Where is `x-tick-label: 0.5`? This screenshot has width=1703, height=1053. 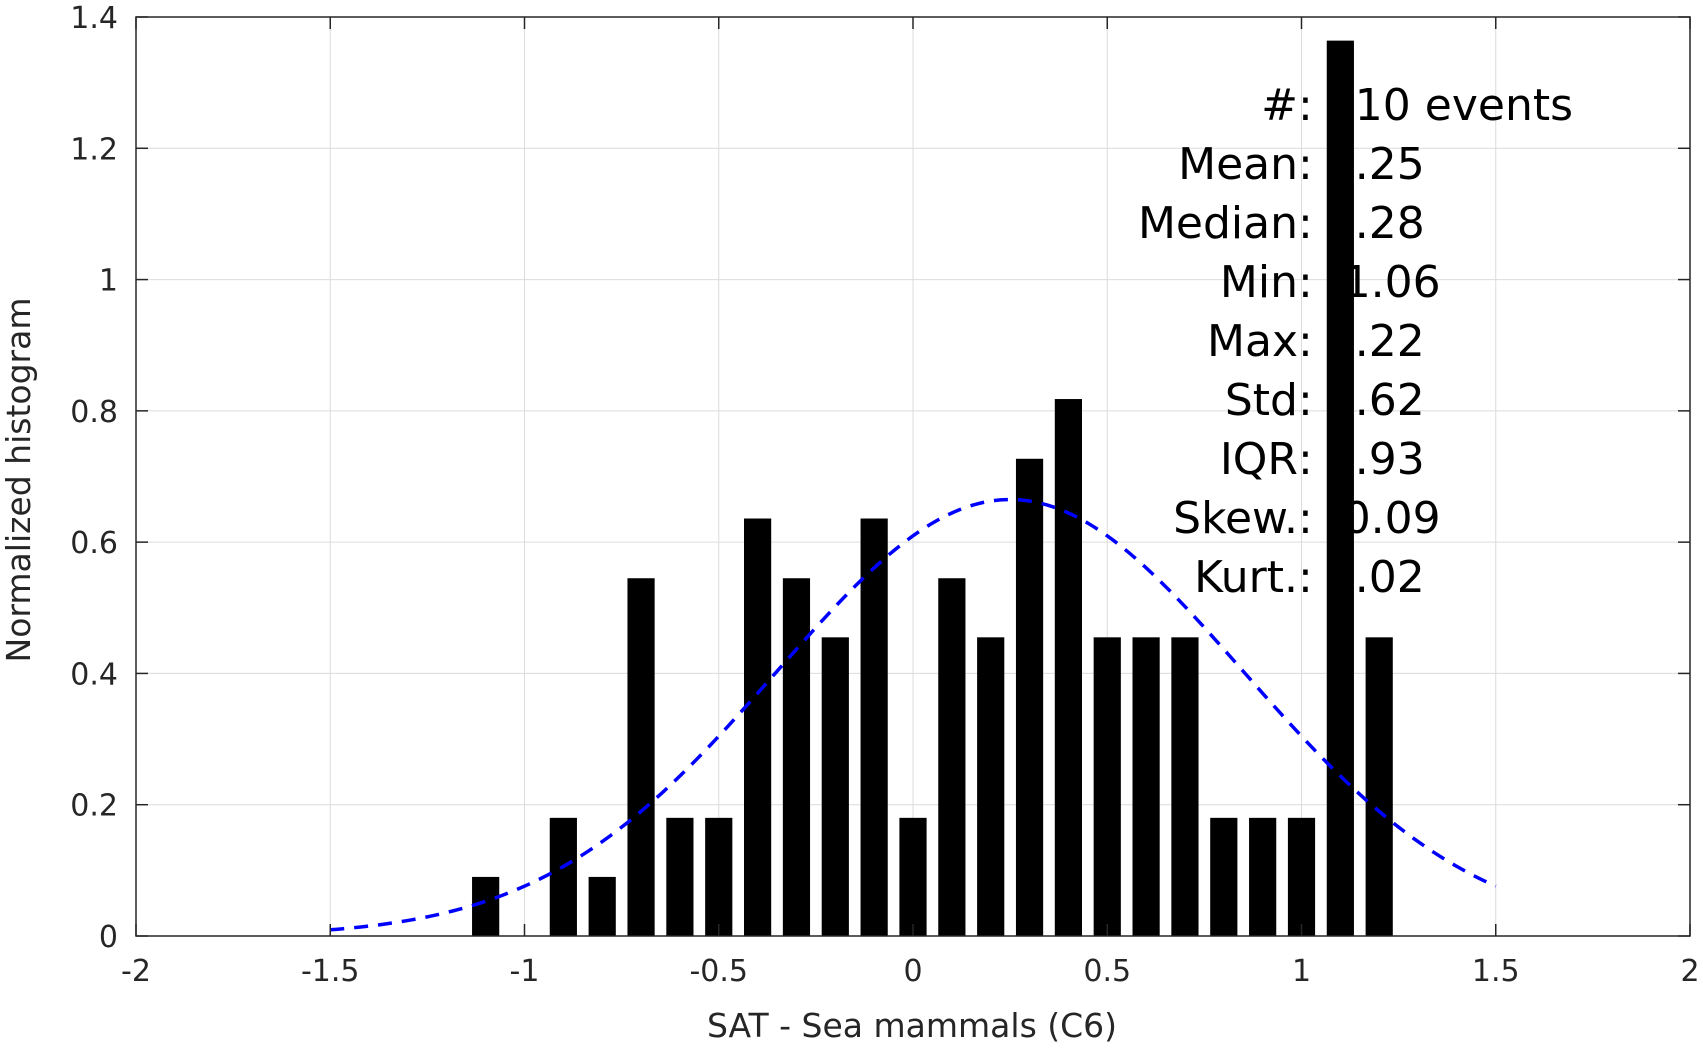 x-tick-label: 0.5 is located at coordinates (1107, 971).